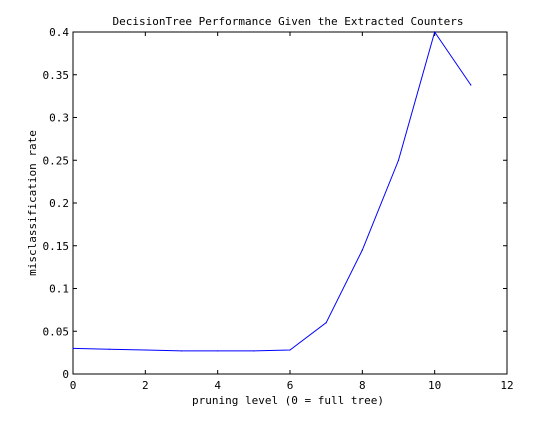  I want to click on x-tick-label: 6, so click(290, 385).